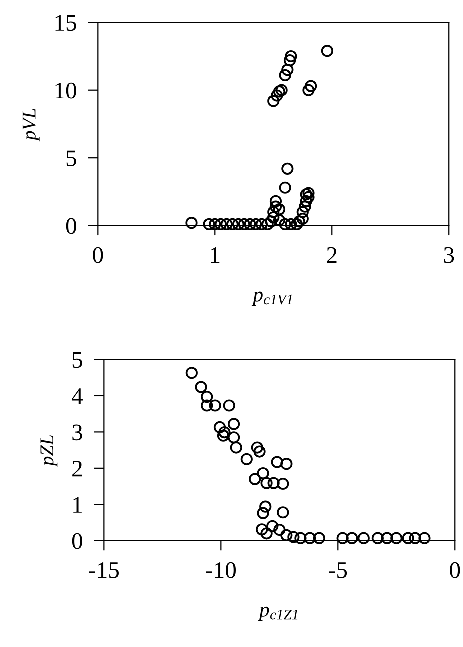 The height and width of the screenshot is (647, 463). What do you see at coordinates (215, 255) in the screenshot?
I see `x-tick-label: 1` at bounding box center [215, 255].